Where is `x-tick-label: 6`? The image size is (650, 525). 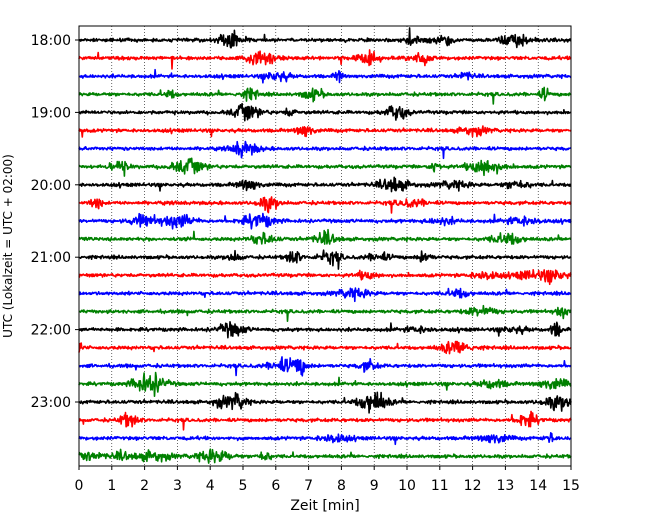 x-tick-label: 6 is located at coordinates (275, 486).